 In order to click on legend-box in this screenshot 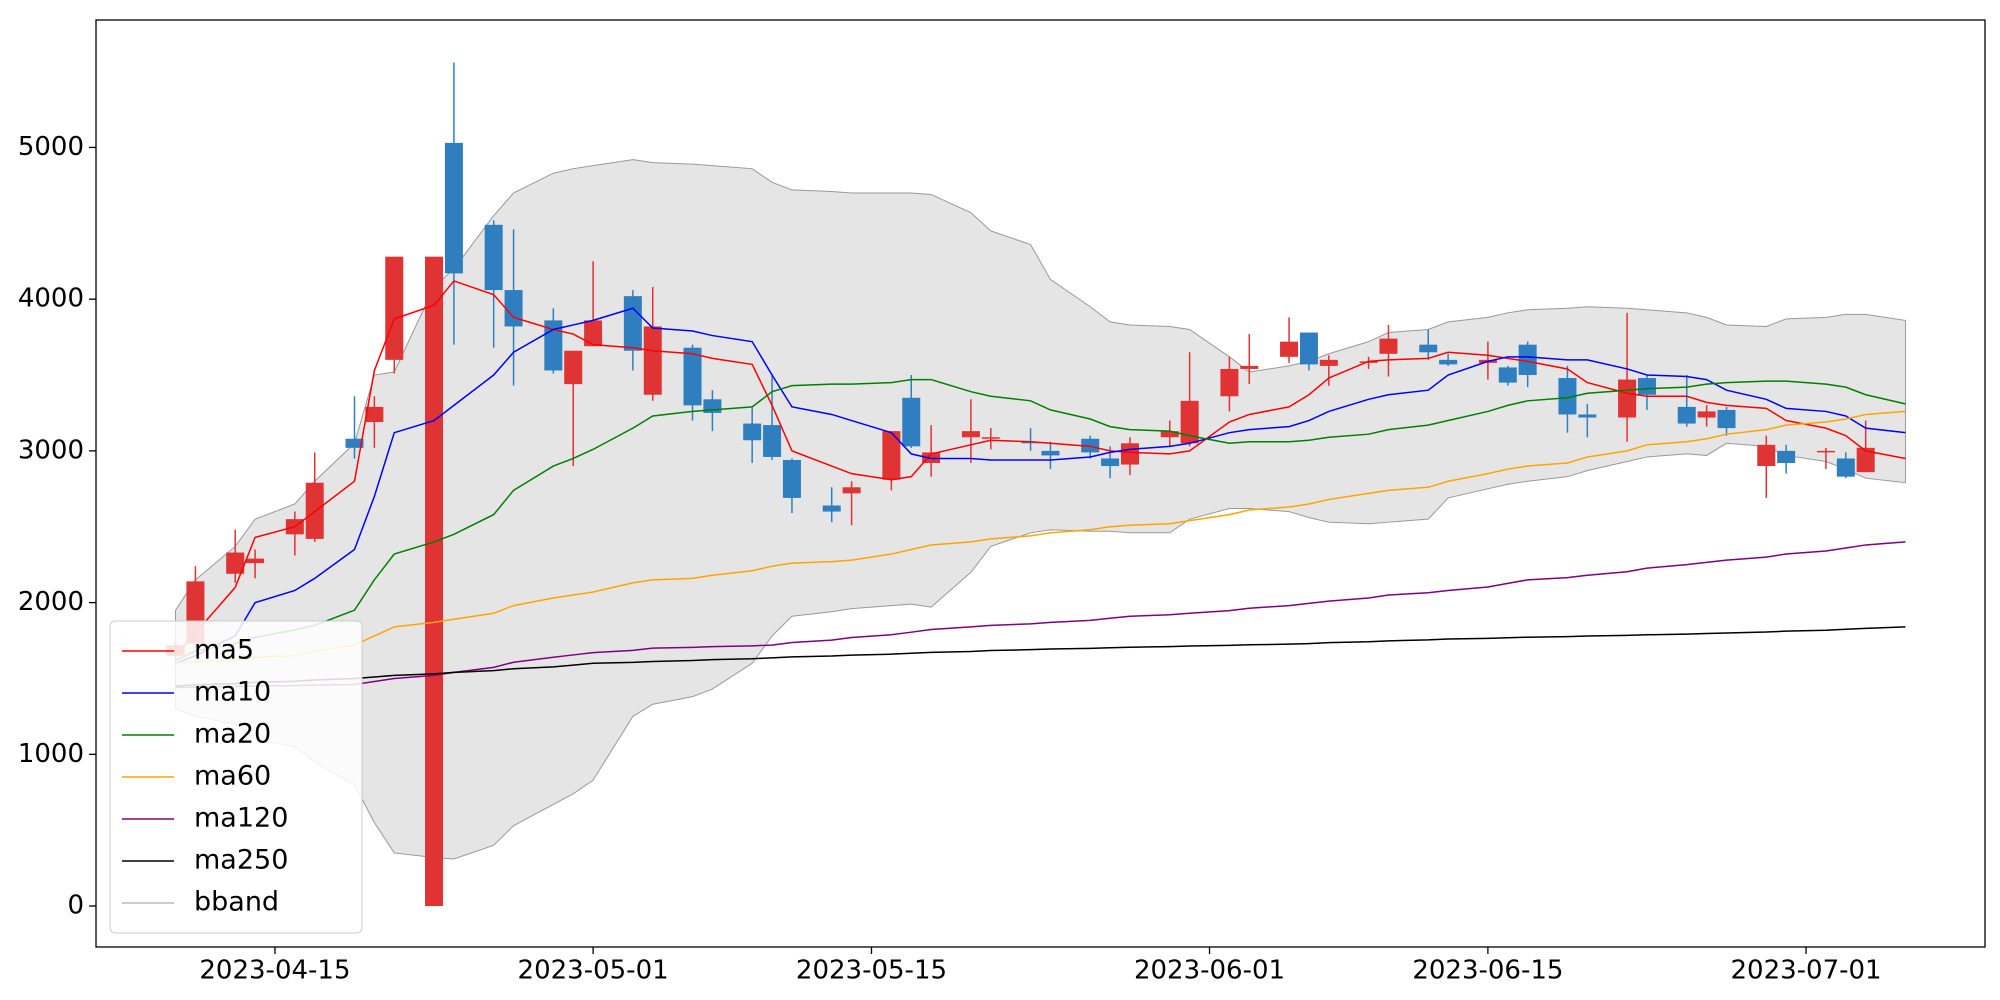, I will do `click(236, 777)`.